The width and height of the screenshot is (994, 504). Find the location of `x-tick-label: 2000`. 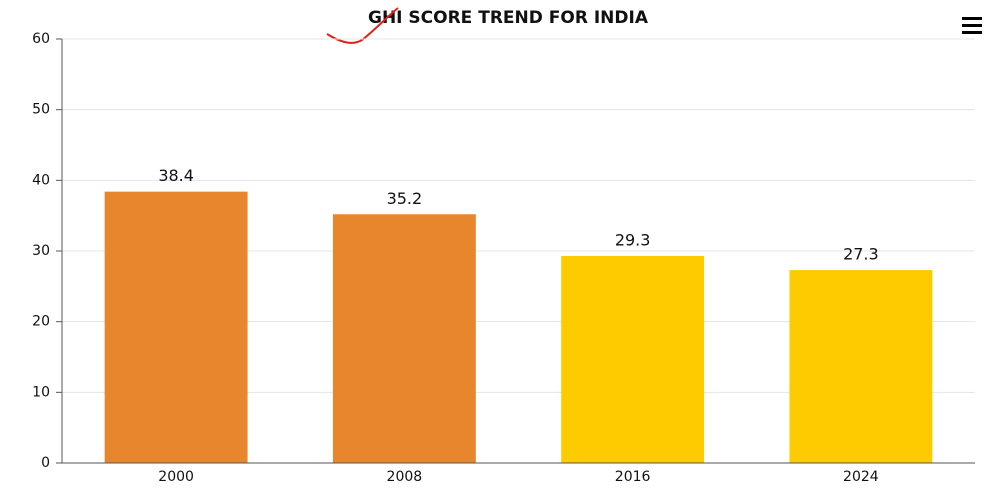

x-tick-label: 2000 is located at coordinates (176, 477).